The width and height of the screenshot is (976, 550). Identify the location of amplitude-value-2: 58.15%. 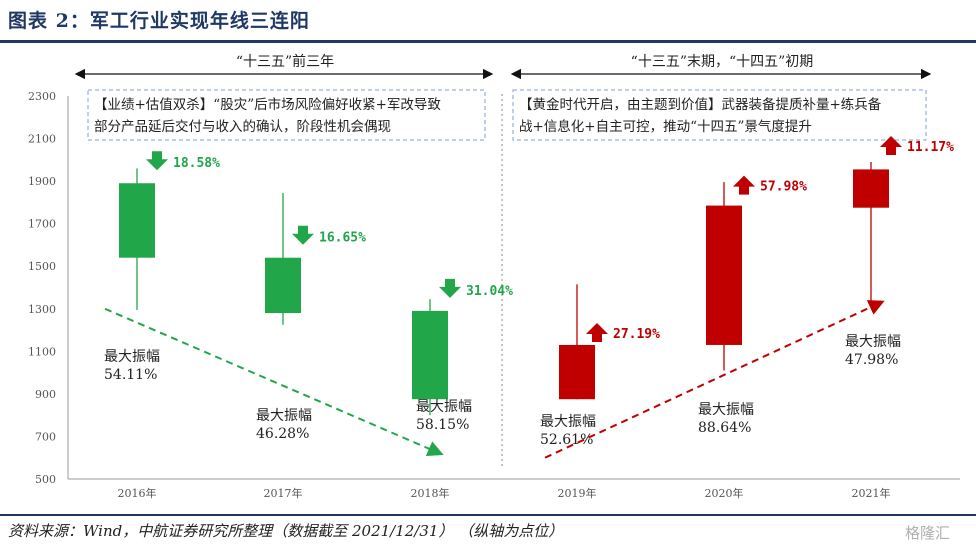
(442, 425).